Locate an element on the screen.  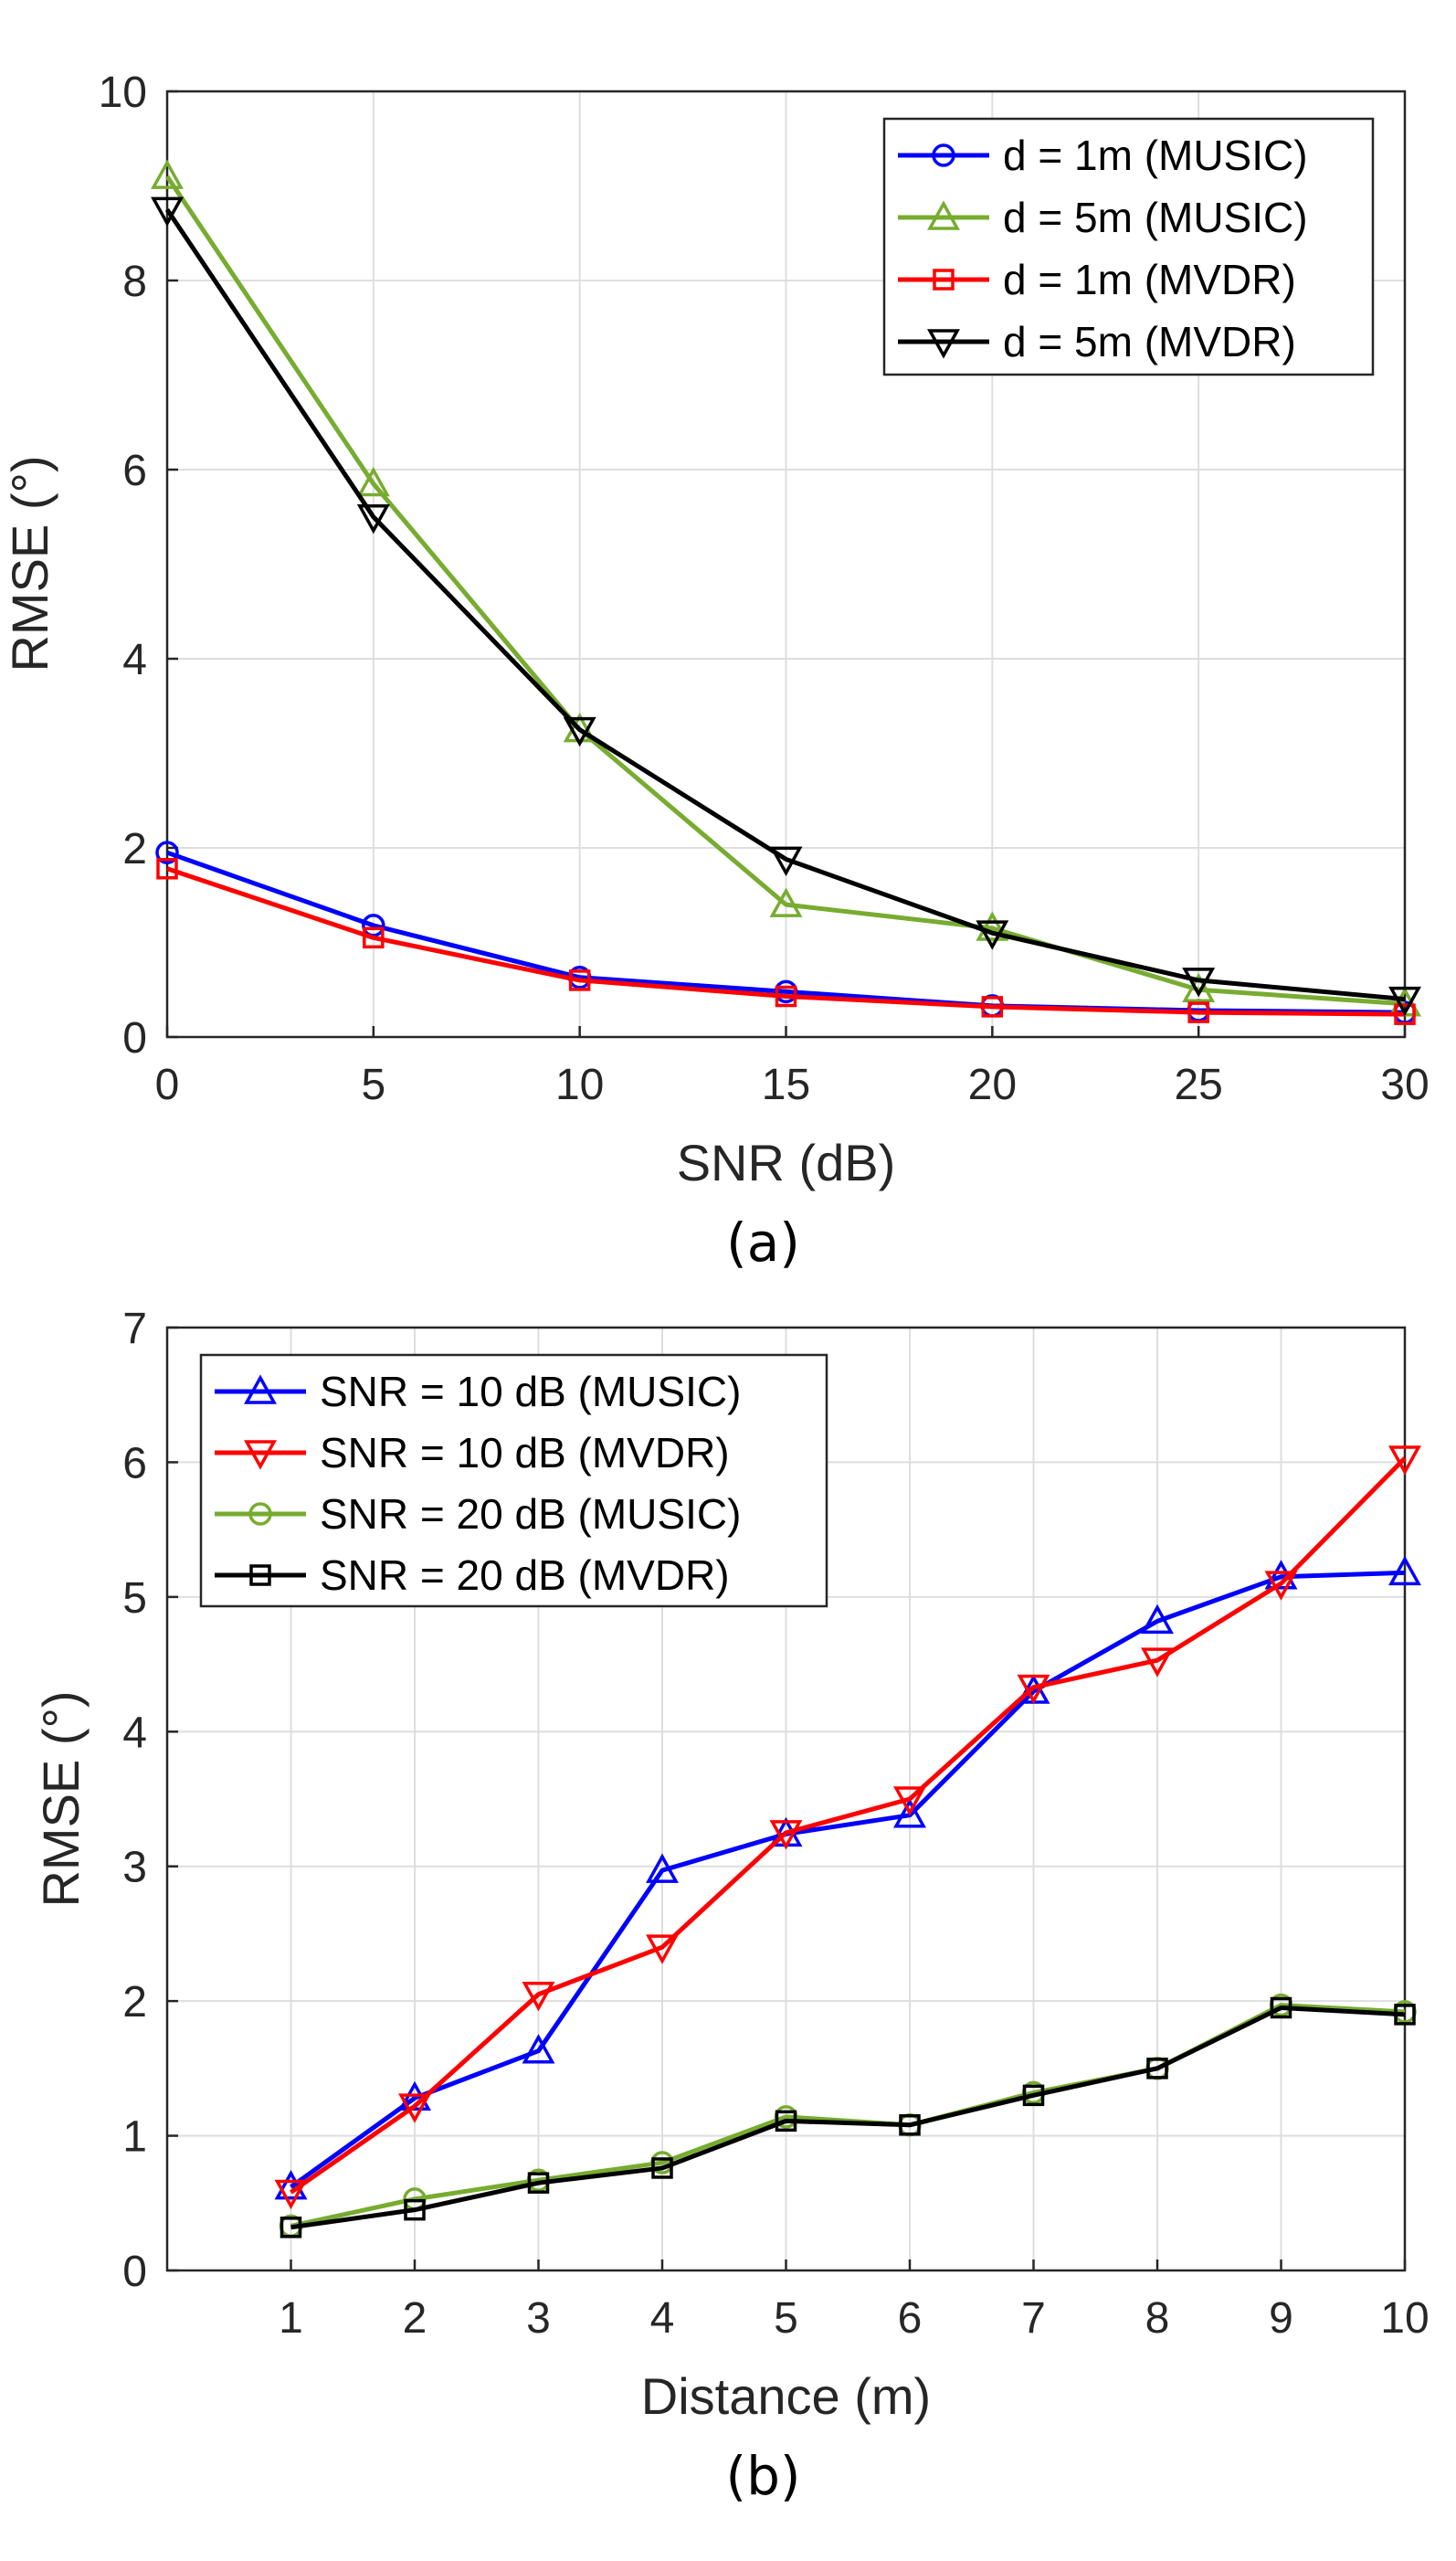
b-caption: (b) is located at coordinates (763, 2476).